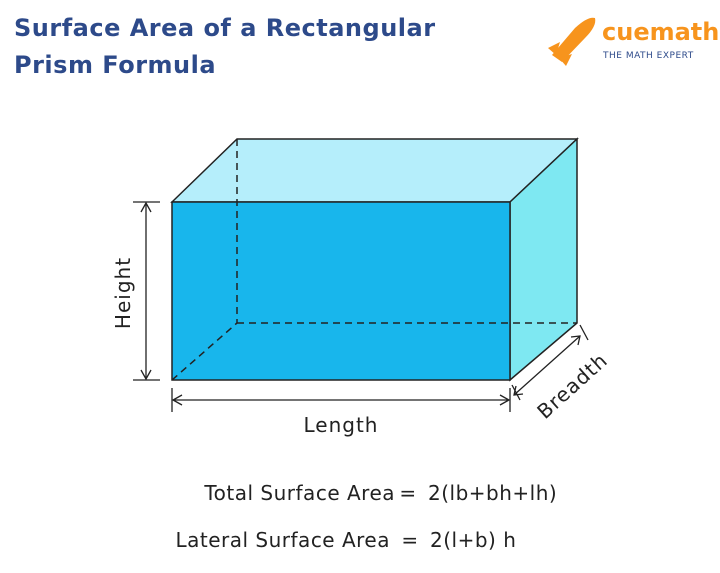 This screenshot has width=720, height=573. I want to click on formula-expression: 2(lb+bh+lh), so click(492, 493).